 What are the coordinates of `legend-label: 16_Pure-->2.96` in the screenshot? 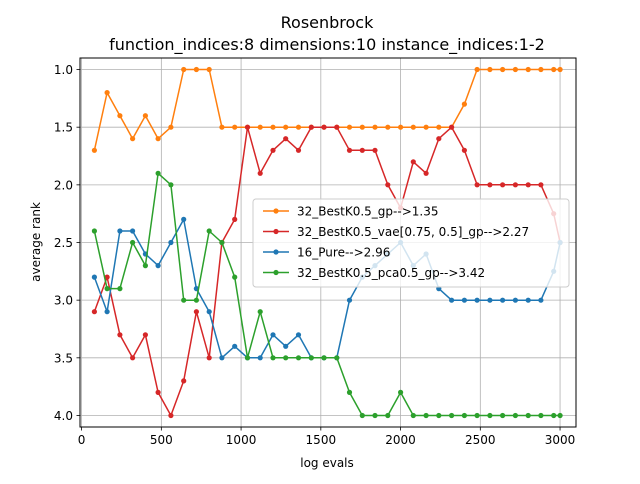 It's located at (343, 253).